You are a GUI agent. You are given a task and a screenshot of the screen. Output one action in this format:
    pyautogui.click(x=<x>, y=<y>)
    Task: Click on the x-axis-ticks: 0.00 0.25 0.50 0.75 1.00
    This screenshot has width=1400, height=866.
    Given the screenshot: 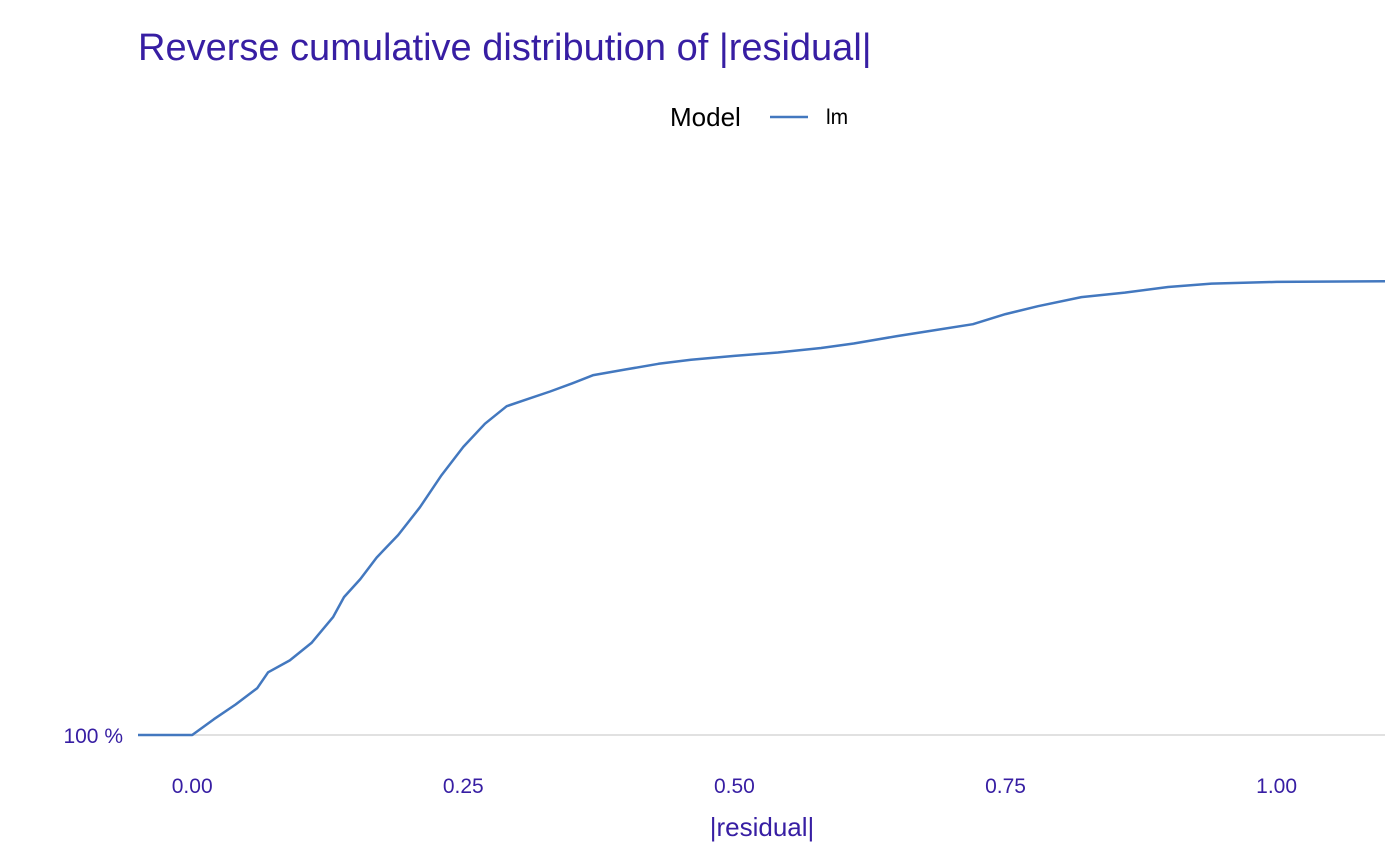 What is the action you would take?
    pyautogui.click(x=734, y=786)
    